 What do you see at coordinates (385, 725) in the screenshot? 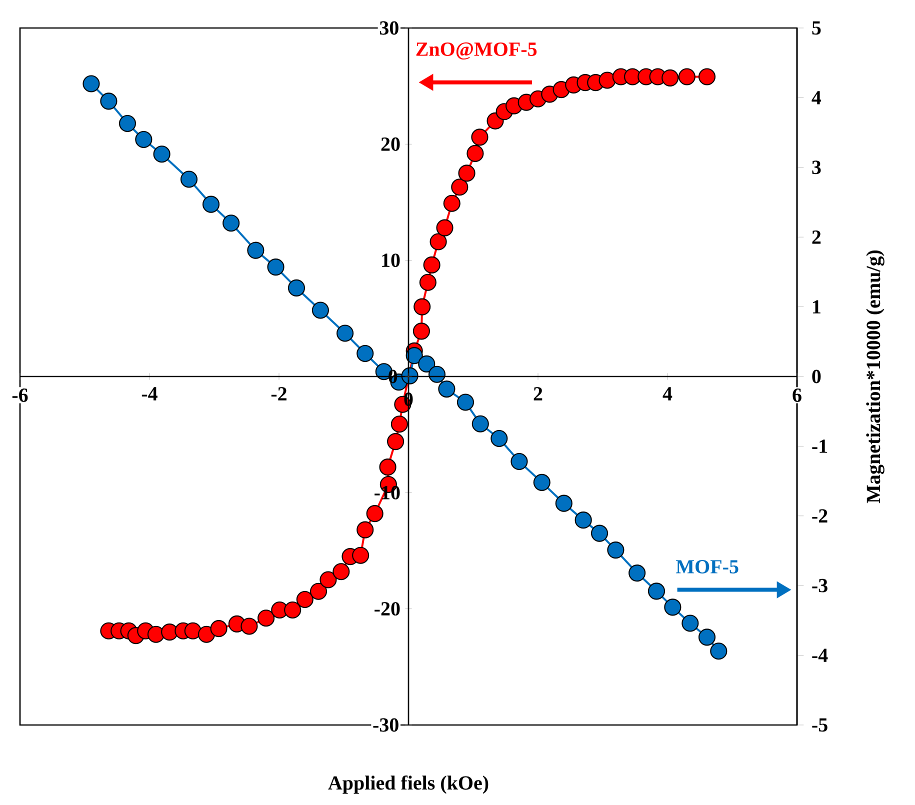
I see `y-tick-label: -30` at bounding box center [385, 725].